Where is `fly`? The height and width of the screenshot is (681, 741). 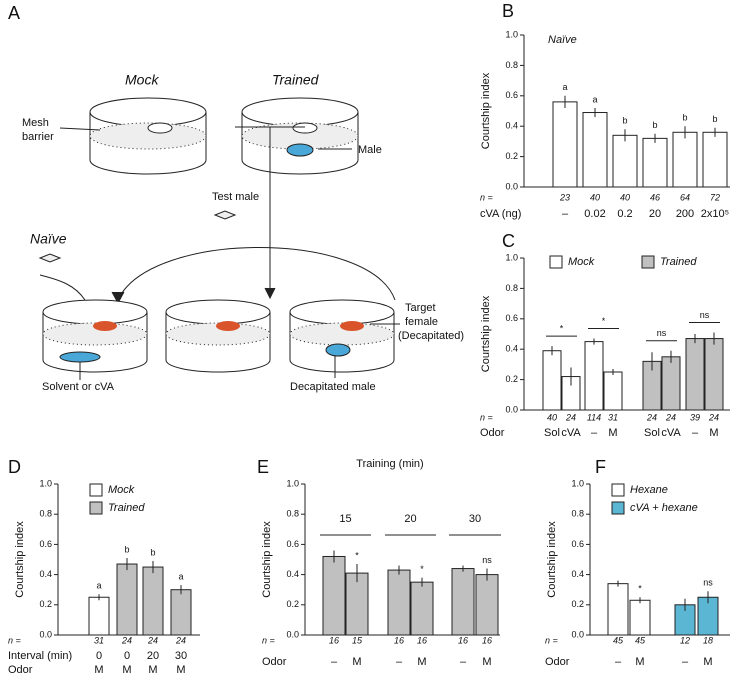 fly is located at coordinates (50, 258).